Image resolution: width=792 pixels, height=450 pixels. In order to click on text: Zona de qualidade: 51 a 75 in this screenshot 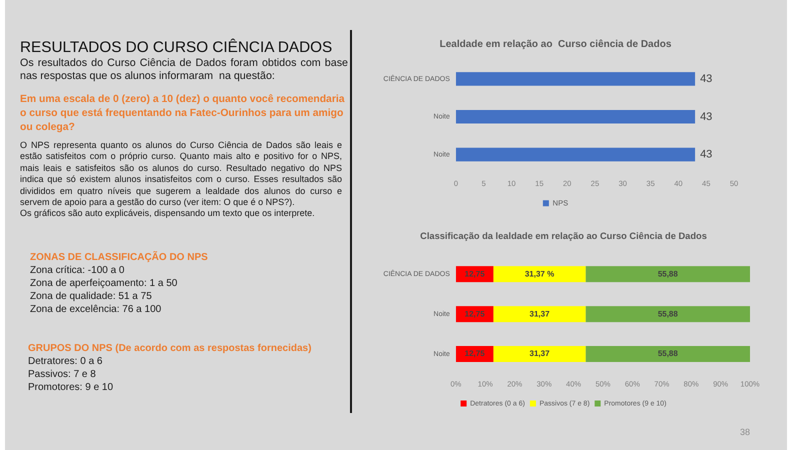, I will do `click(91, 296)`.